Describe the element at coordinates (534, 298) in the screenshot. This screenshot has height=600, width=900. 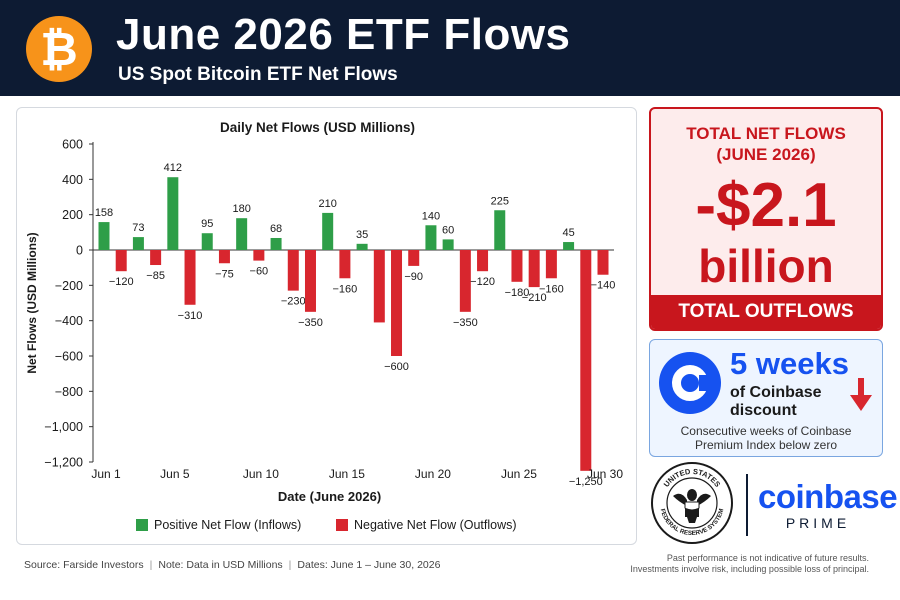
I see `data-label-jun-26: −210` at that location.